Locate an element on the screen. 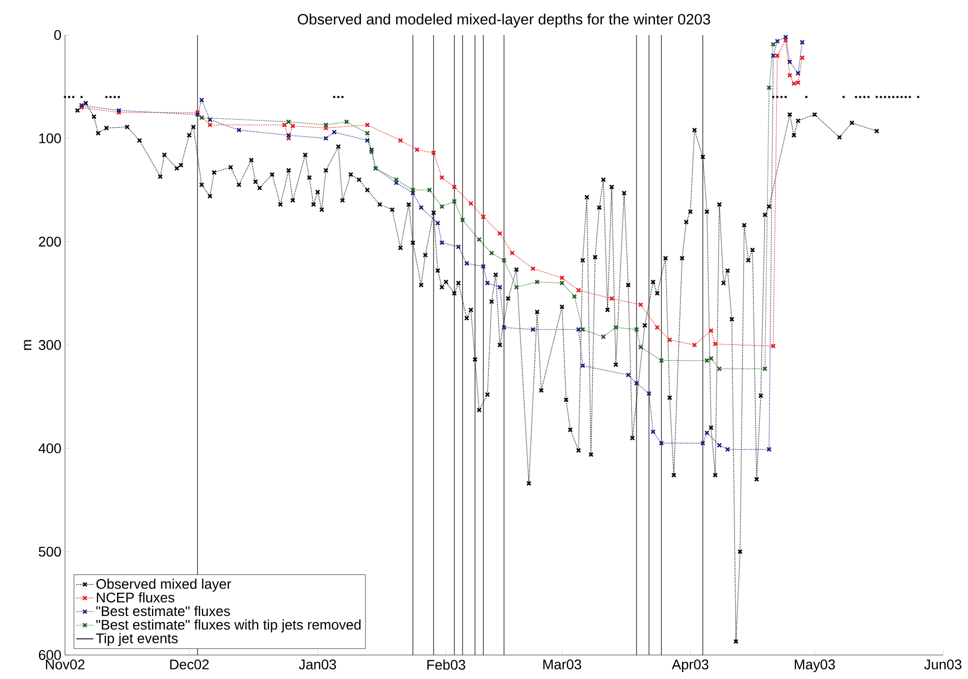 The width and height of the screenshot is (968, 679). y-tick-label: 600 is located at coordinates (49, 655).